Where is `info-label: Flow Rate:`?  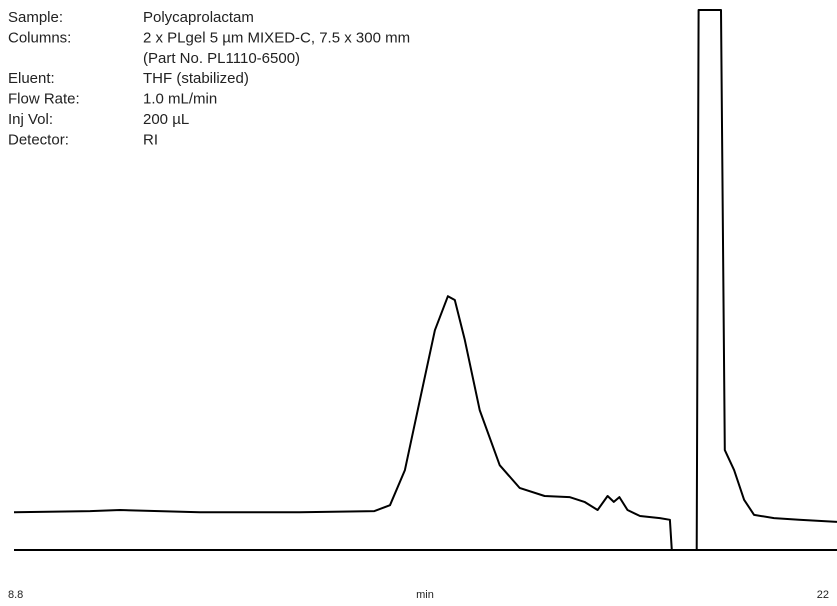
info-label: Flow Rate: is located at coordinates (44, 99).